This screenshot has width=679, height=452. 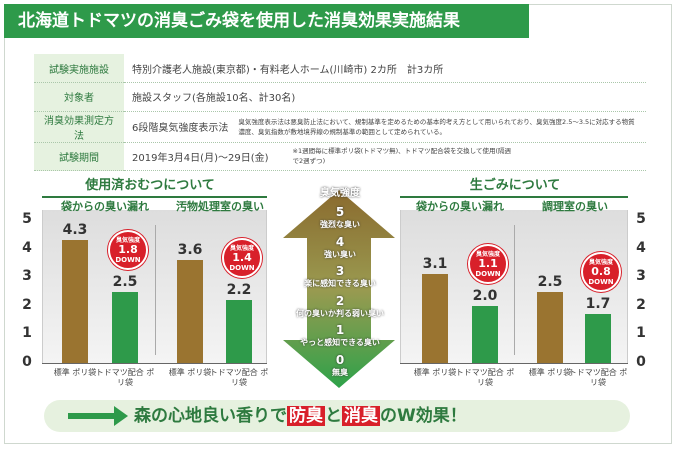 What do you see at coordinates (340, 193) in the screenshot?
I see `scale-title: 臭気強度` at bounding box center [340, 193].